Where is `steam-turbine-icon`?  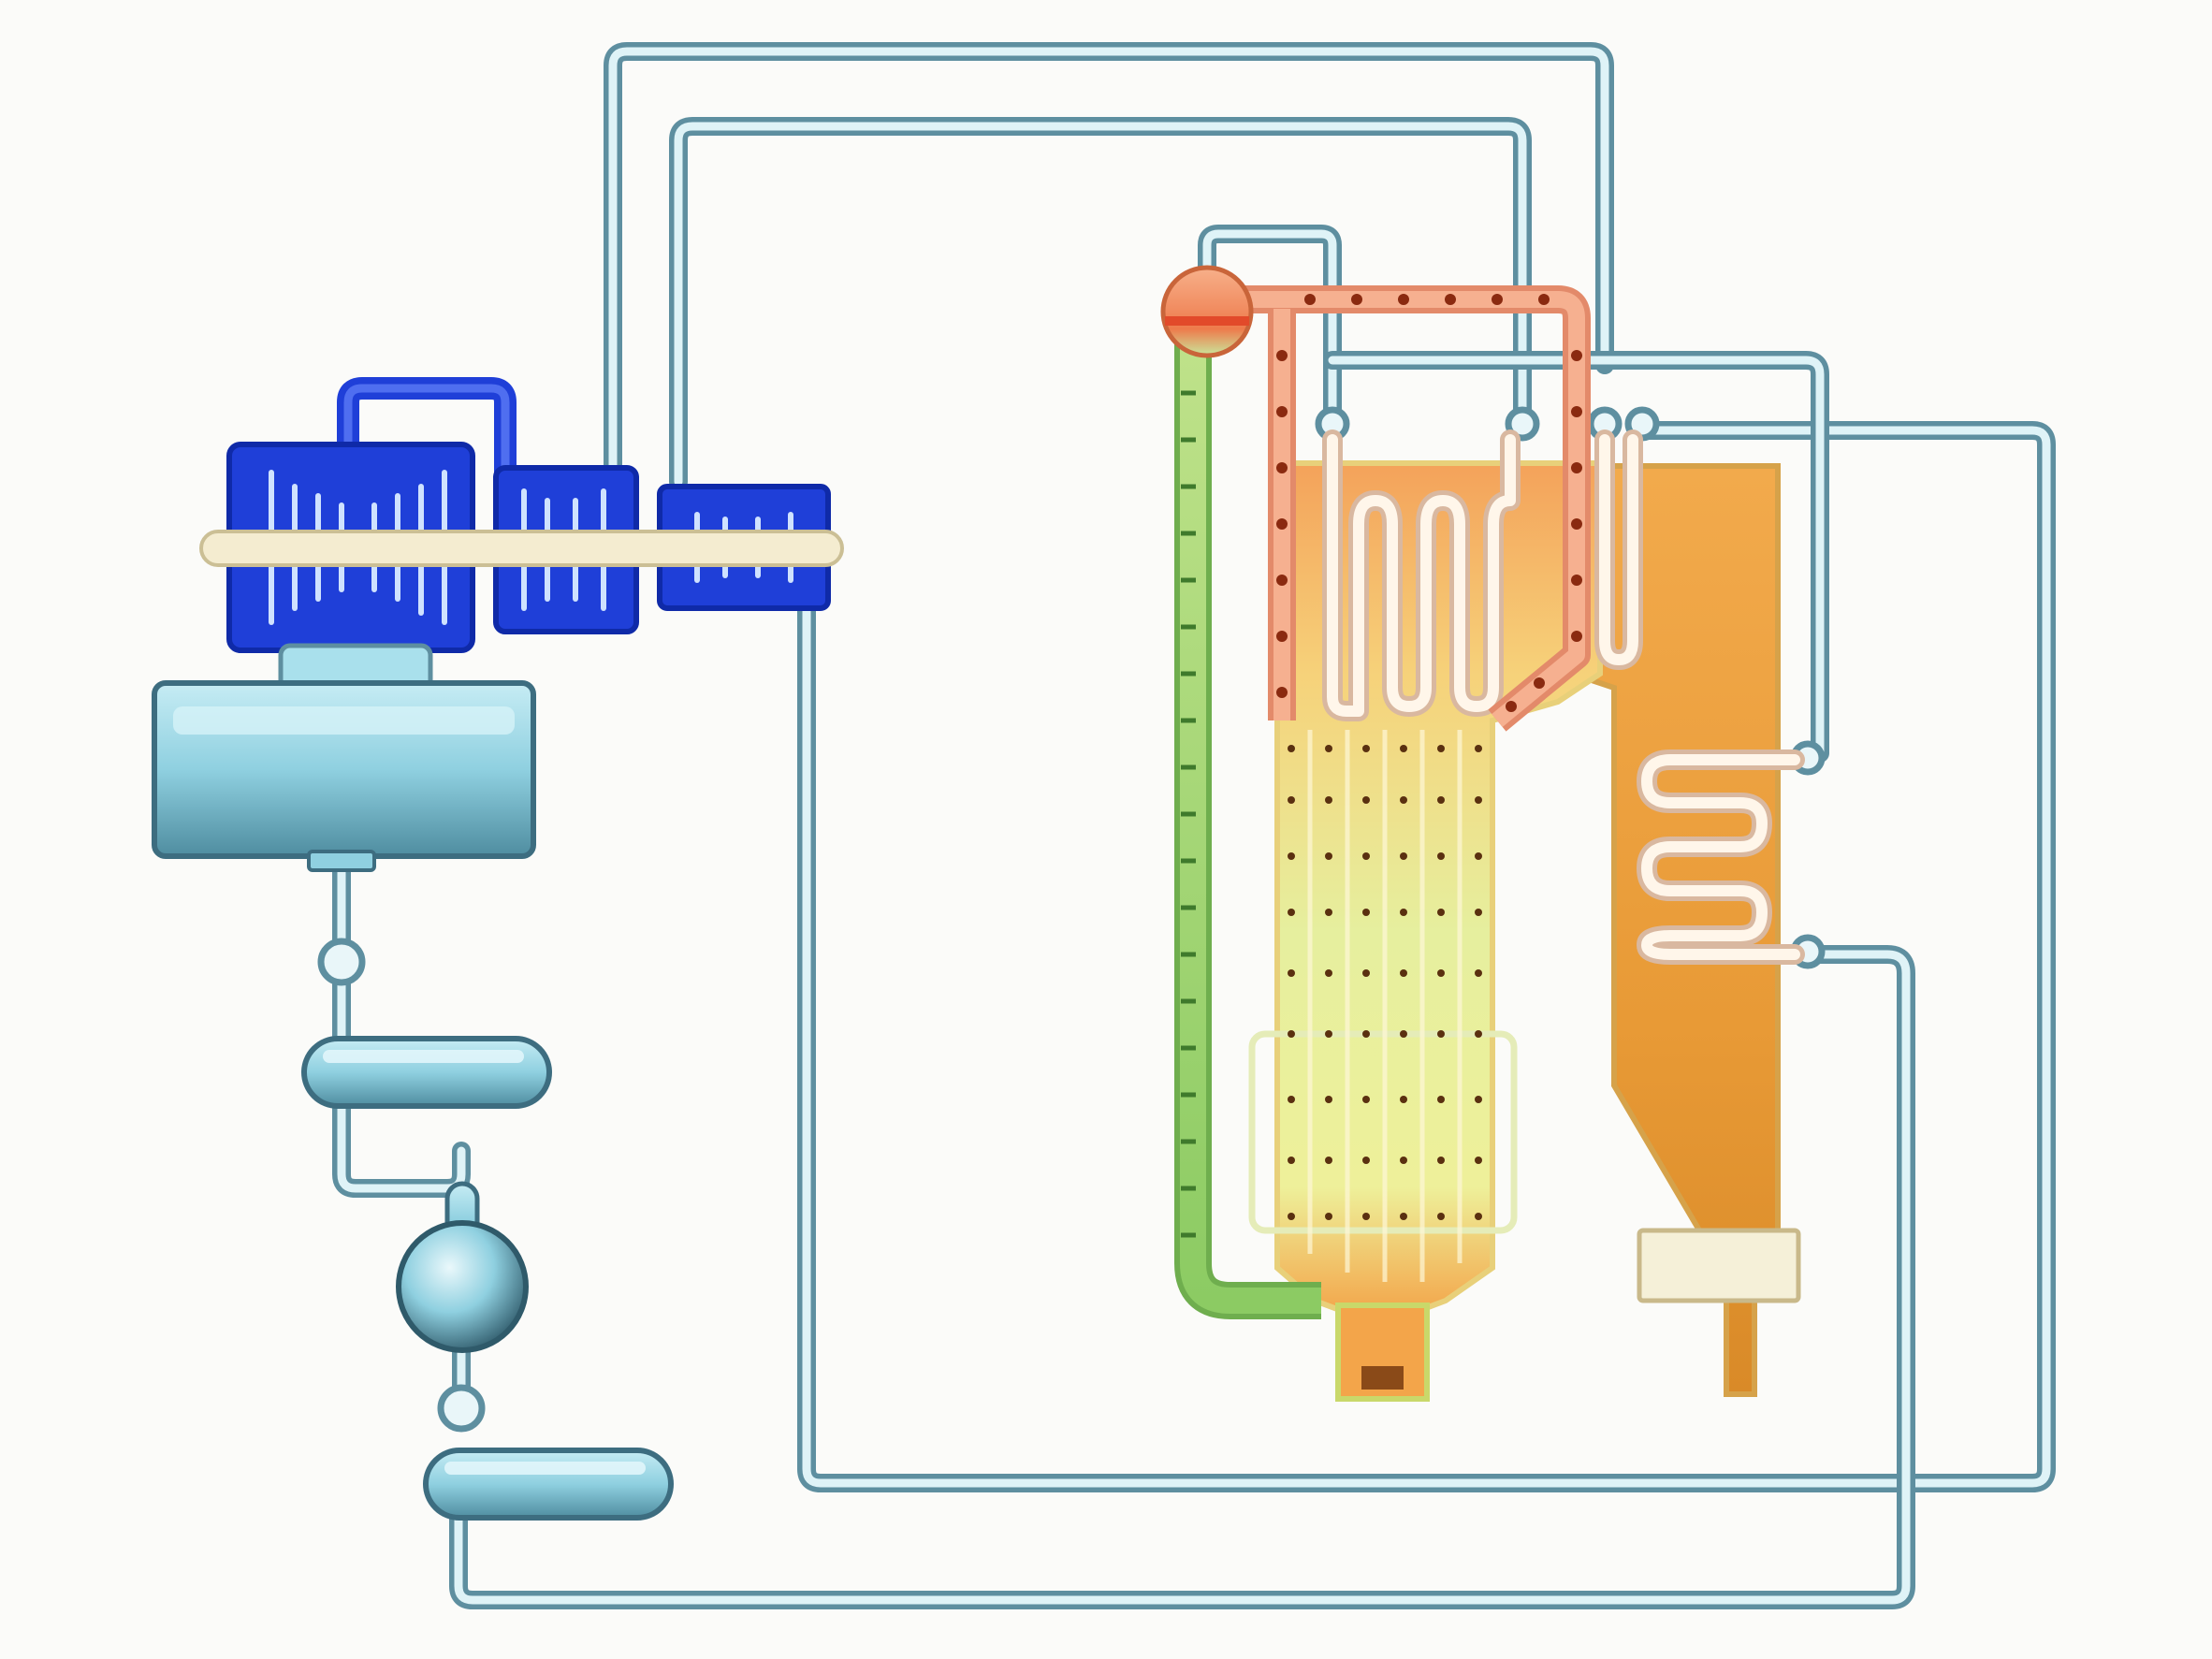
steam-turbine-icon is located at coordinates (521, 538).